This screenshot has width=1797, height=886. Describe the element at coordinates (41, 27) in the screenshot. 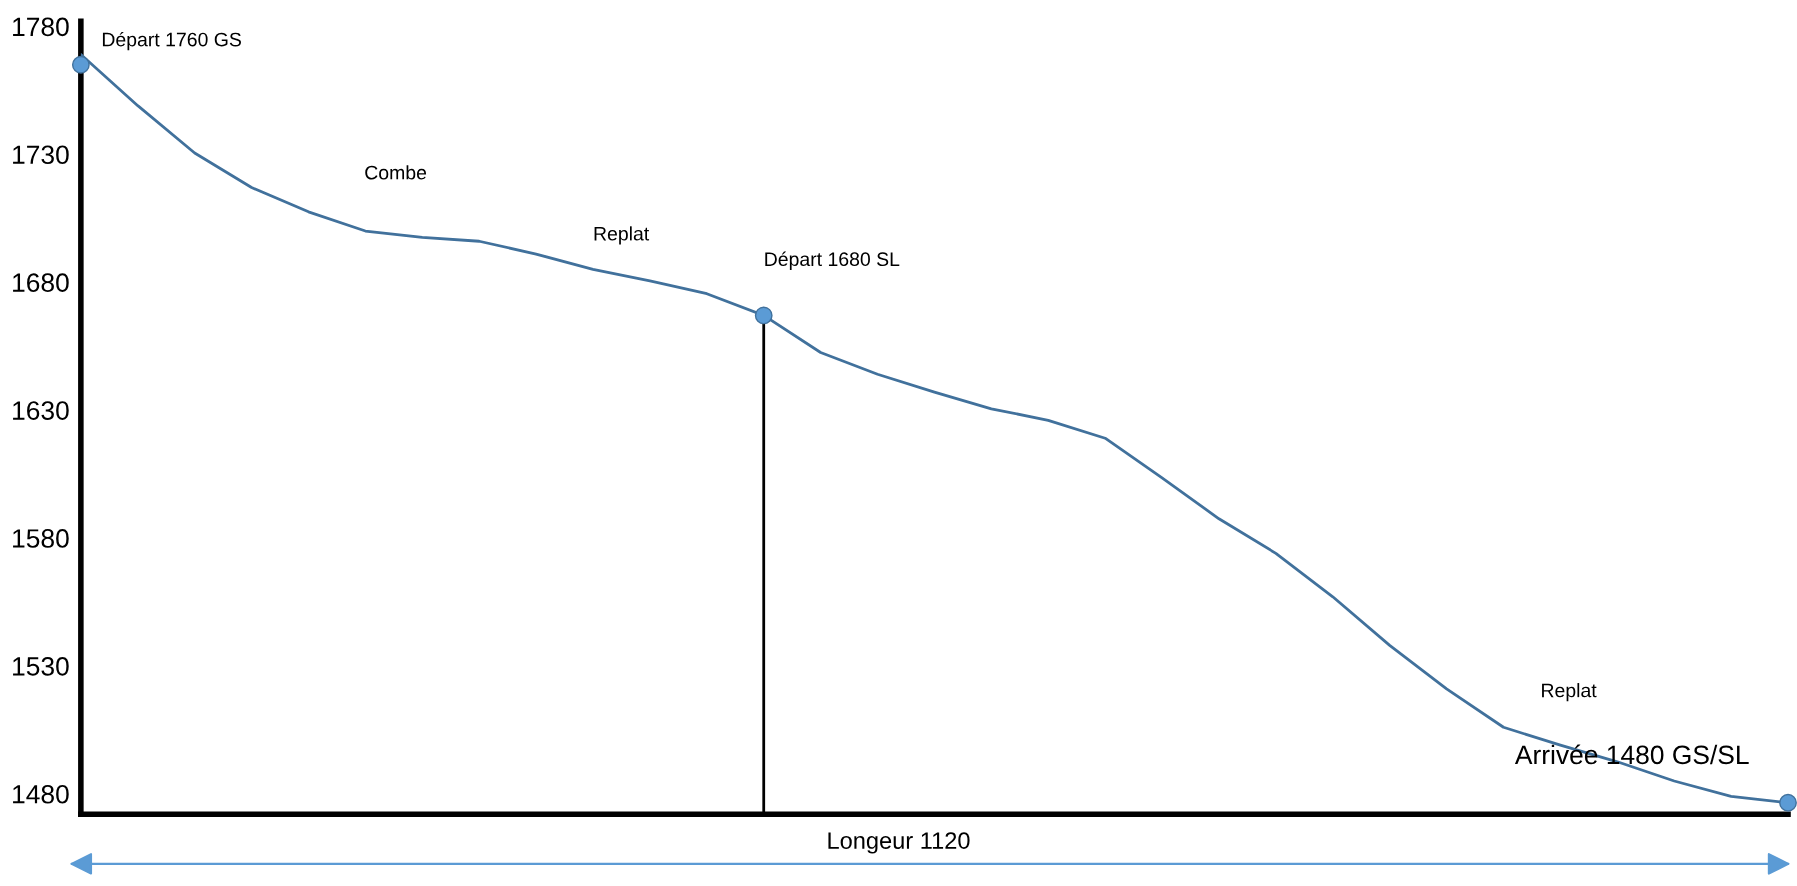

I see `y-tick-label: 1780` at that location.